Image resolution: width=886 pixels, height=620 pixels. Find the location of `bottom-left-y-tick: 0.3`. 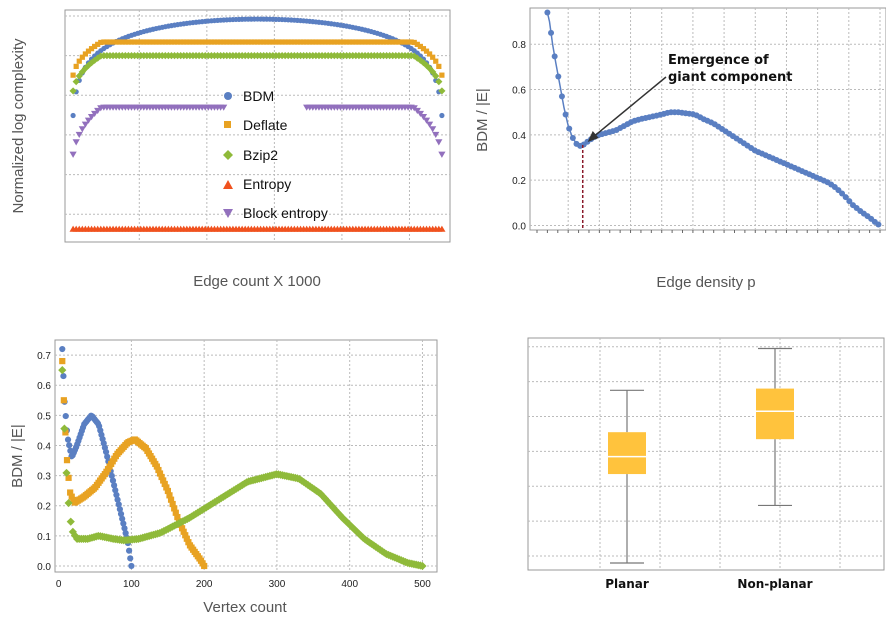

bottom-left-y-tick: 0.3 is located at coordinates (44, 477).